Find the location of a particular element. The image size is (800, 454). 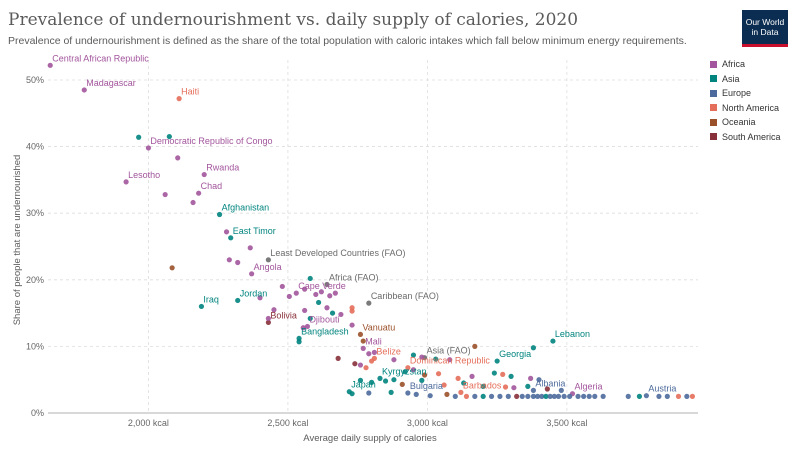

legend-item: Asia is located at coordinates (745, 79).